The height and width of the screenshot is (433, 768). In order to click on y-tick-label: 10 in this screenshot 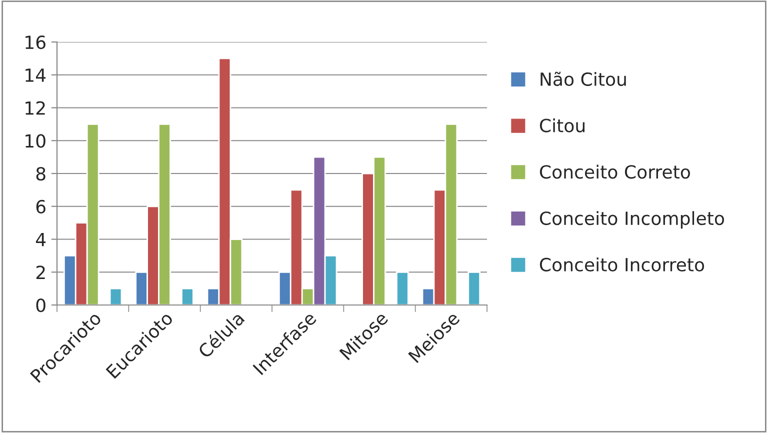, I will do `click(36, 141)`.